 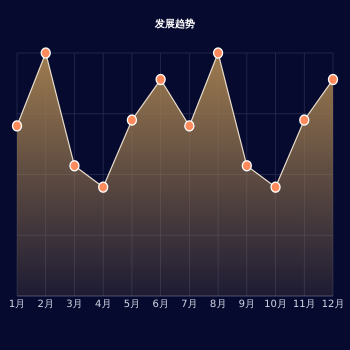 What do you see at coordinates (275, 304) in the screenshot?
I see `x-tick-label: 10月` at bounding box center [275, 304].